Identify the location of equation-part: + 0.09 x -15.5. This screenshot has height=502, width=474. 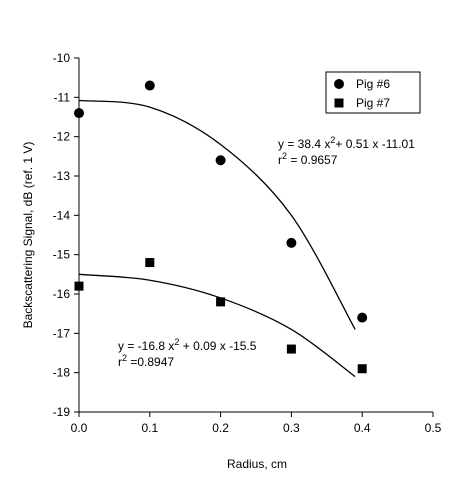
(217, 346).